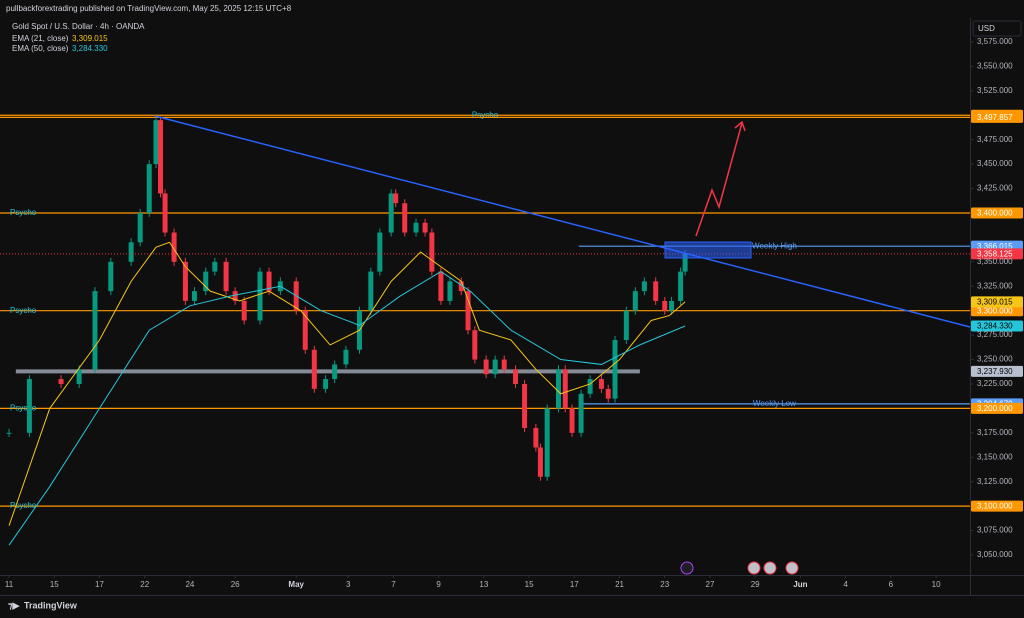 Image resolution: width=1024 pixels, height=618 pixels. Describe the element at coordinates (774, 403) in the screenshot. I see `level-annotation: Weekly Low` at that location.